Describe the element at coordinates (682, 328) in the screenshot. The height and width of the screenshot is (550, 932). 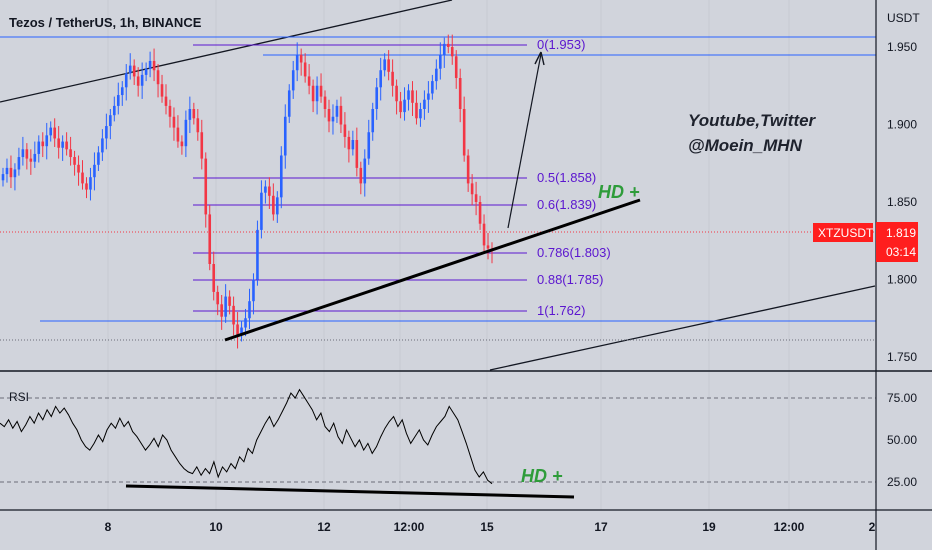
I see `channel-bottom-line` at that location.